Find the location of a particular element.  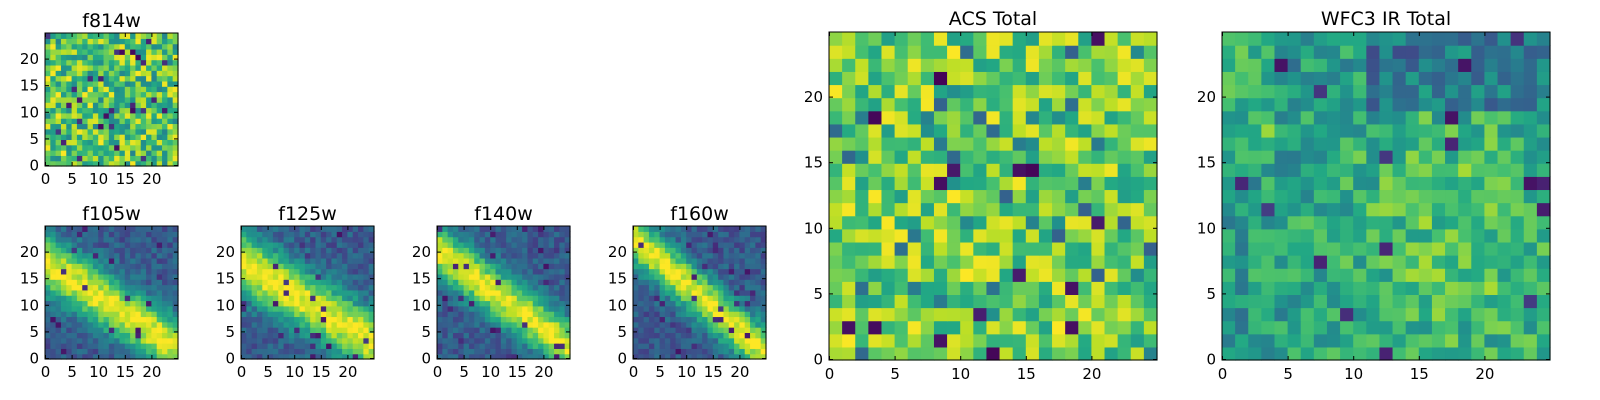

y-tick-label: 5 is located at coordinates (1211, 294).